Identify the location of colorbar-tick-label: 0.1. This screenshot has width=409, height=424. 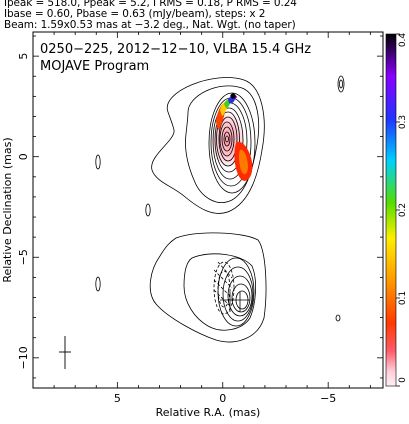
(403, 298).